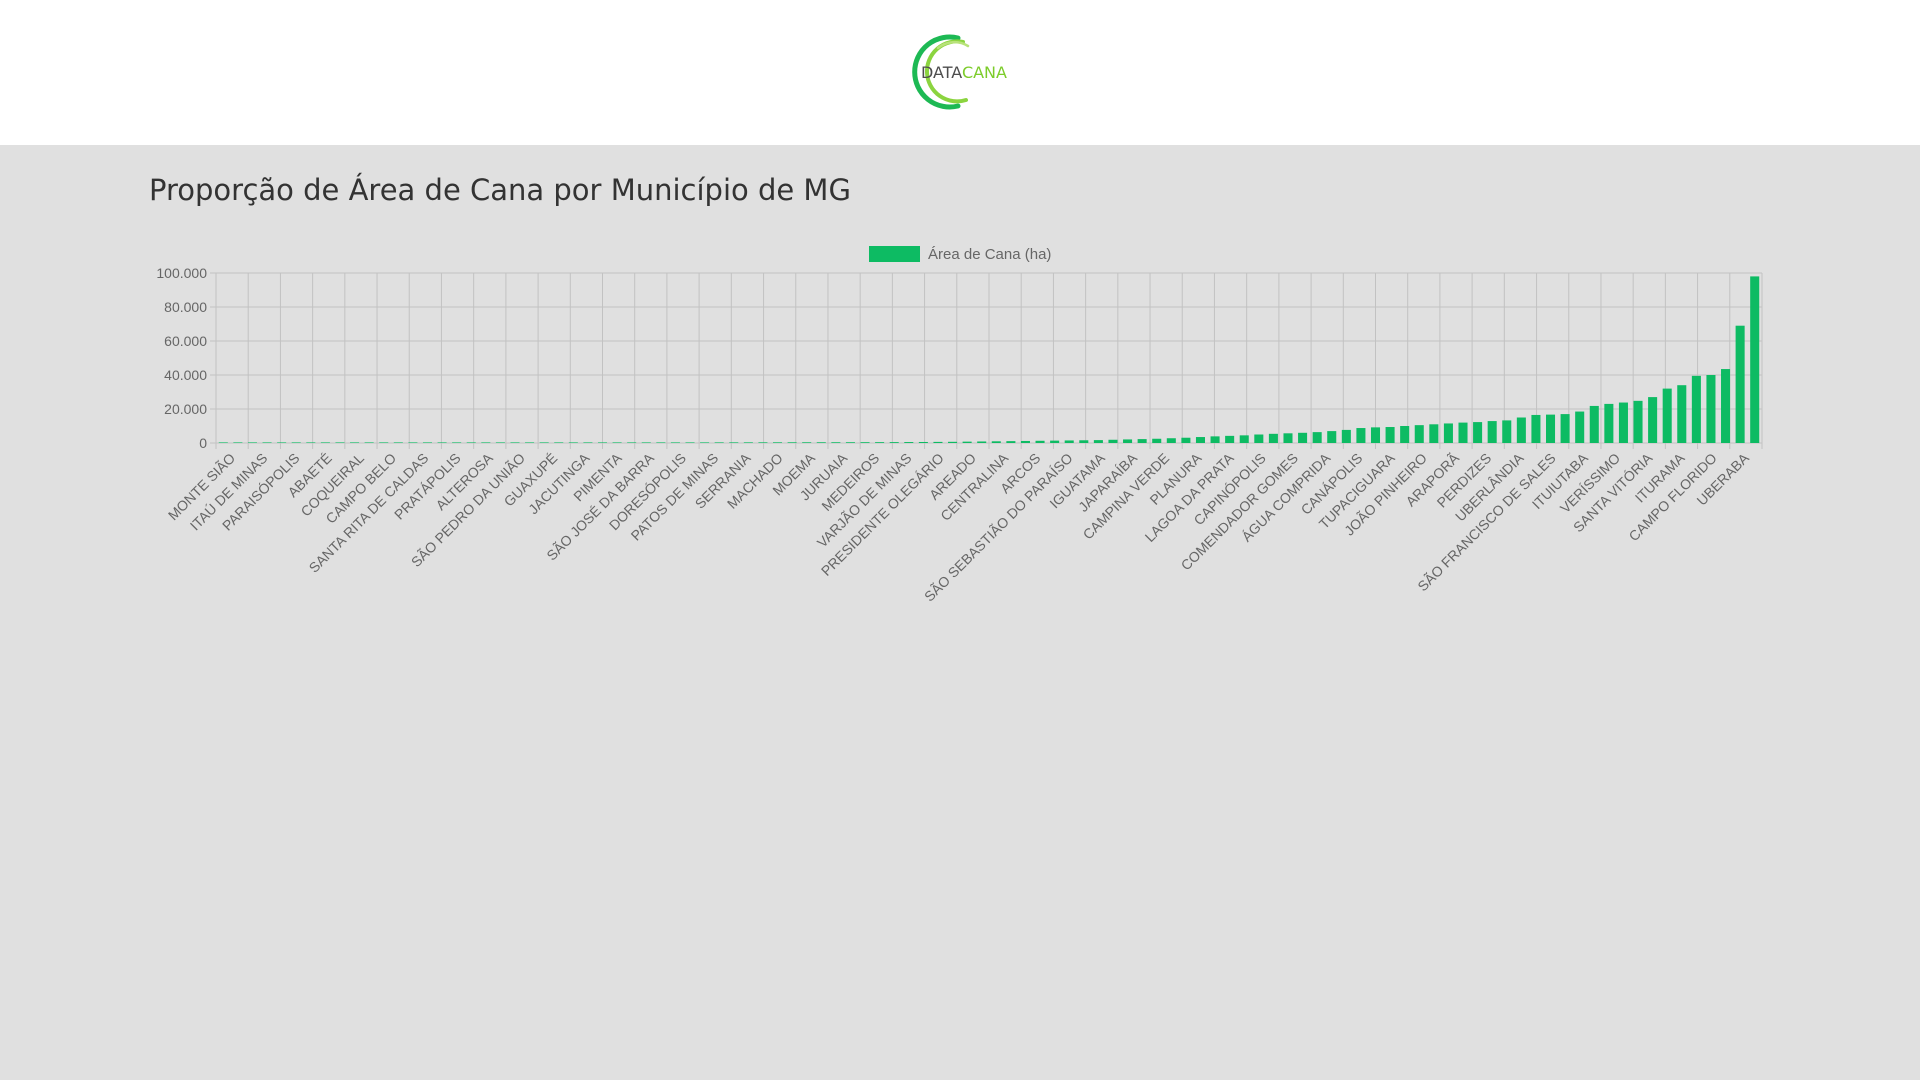 This screenshot has height=1080, width=1920. I want to click on header: DATACANA, so click(960, 72).